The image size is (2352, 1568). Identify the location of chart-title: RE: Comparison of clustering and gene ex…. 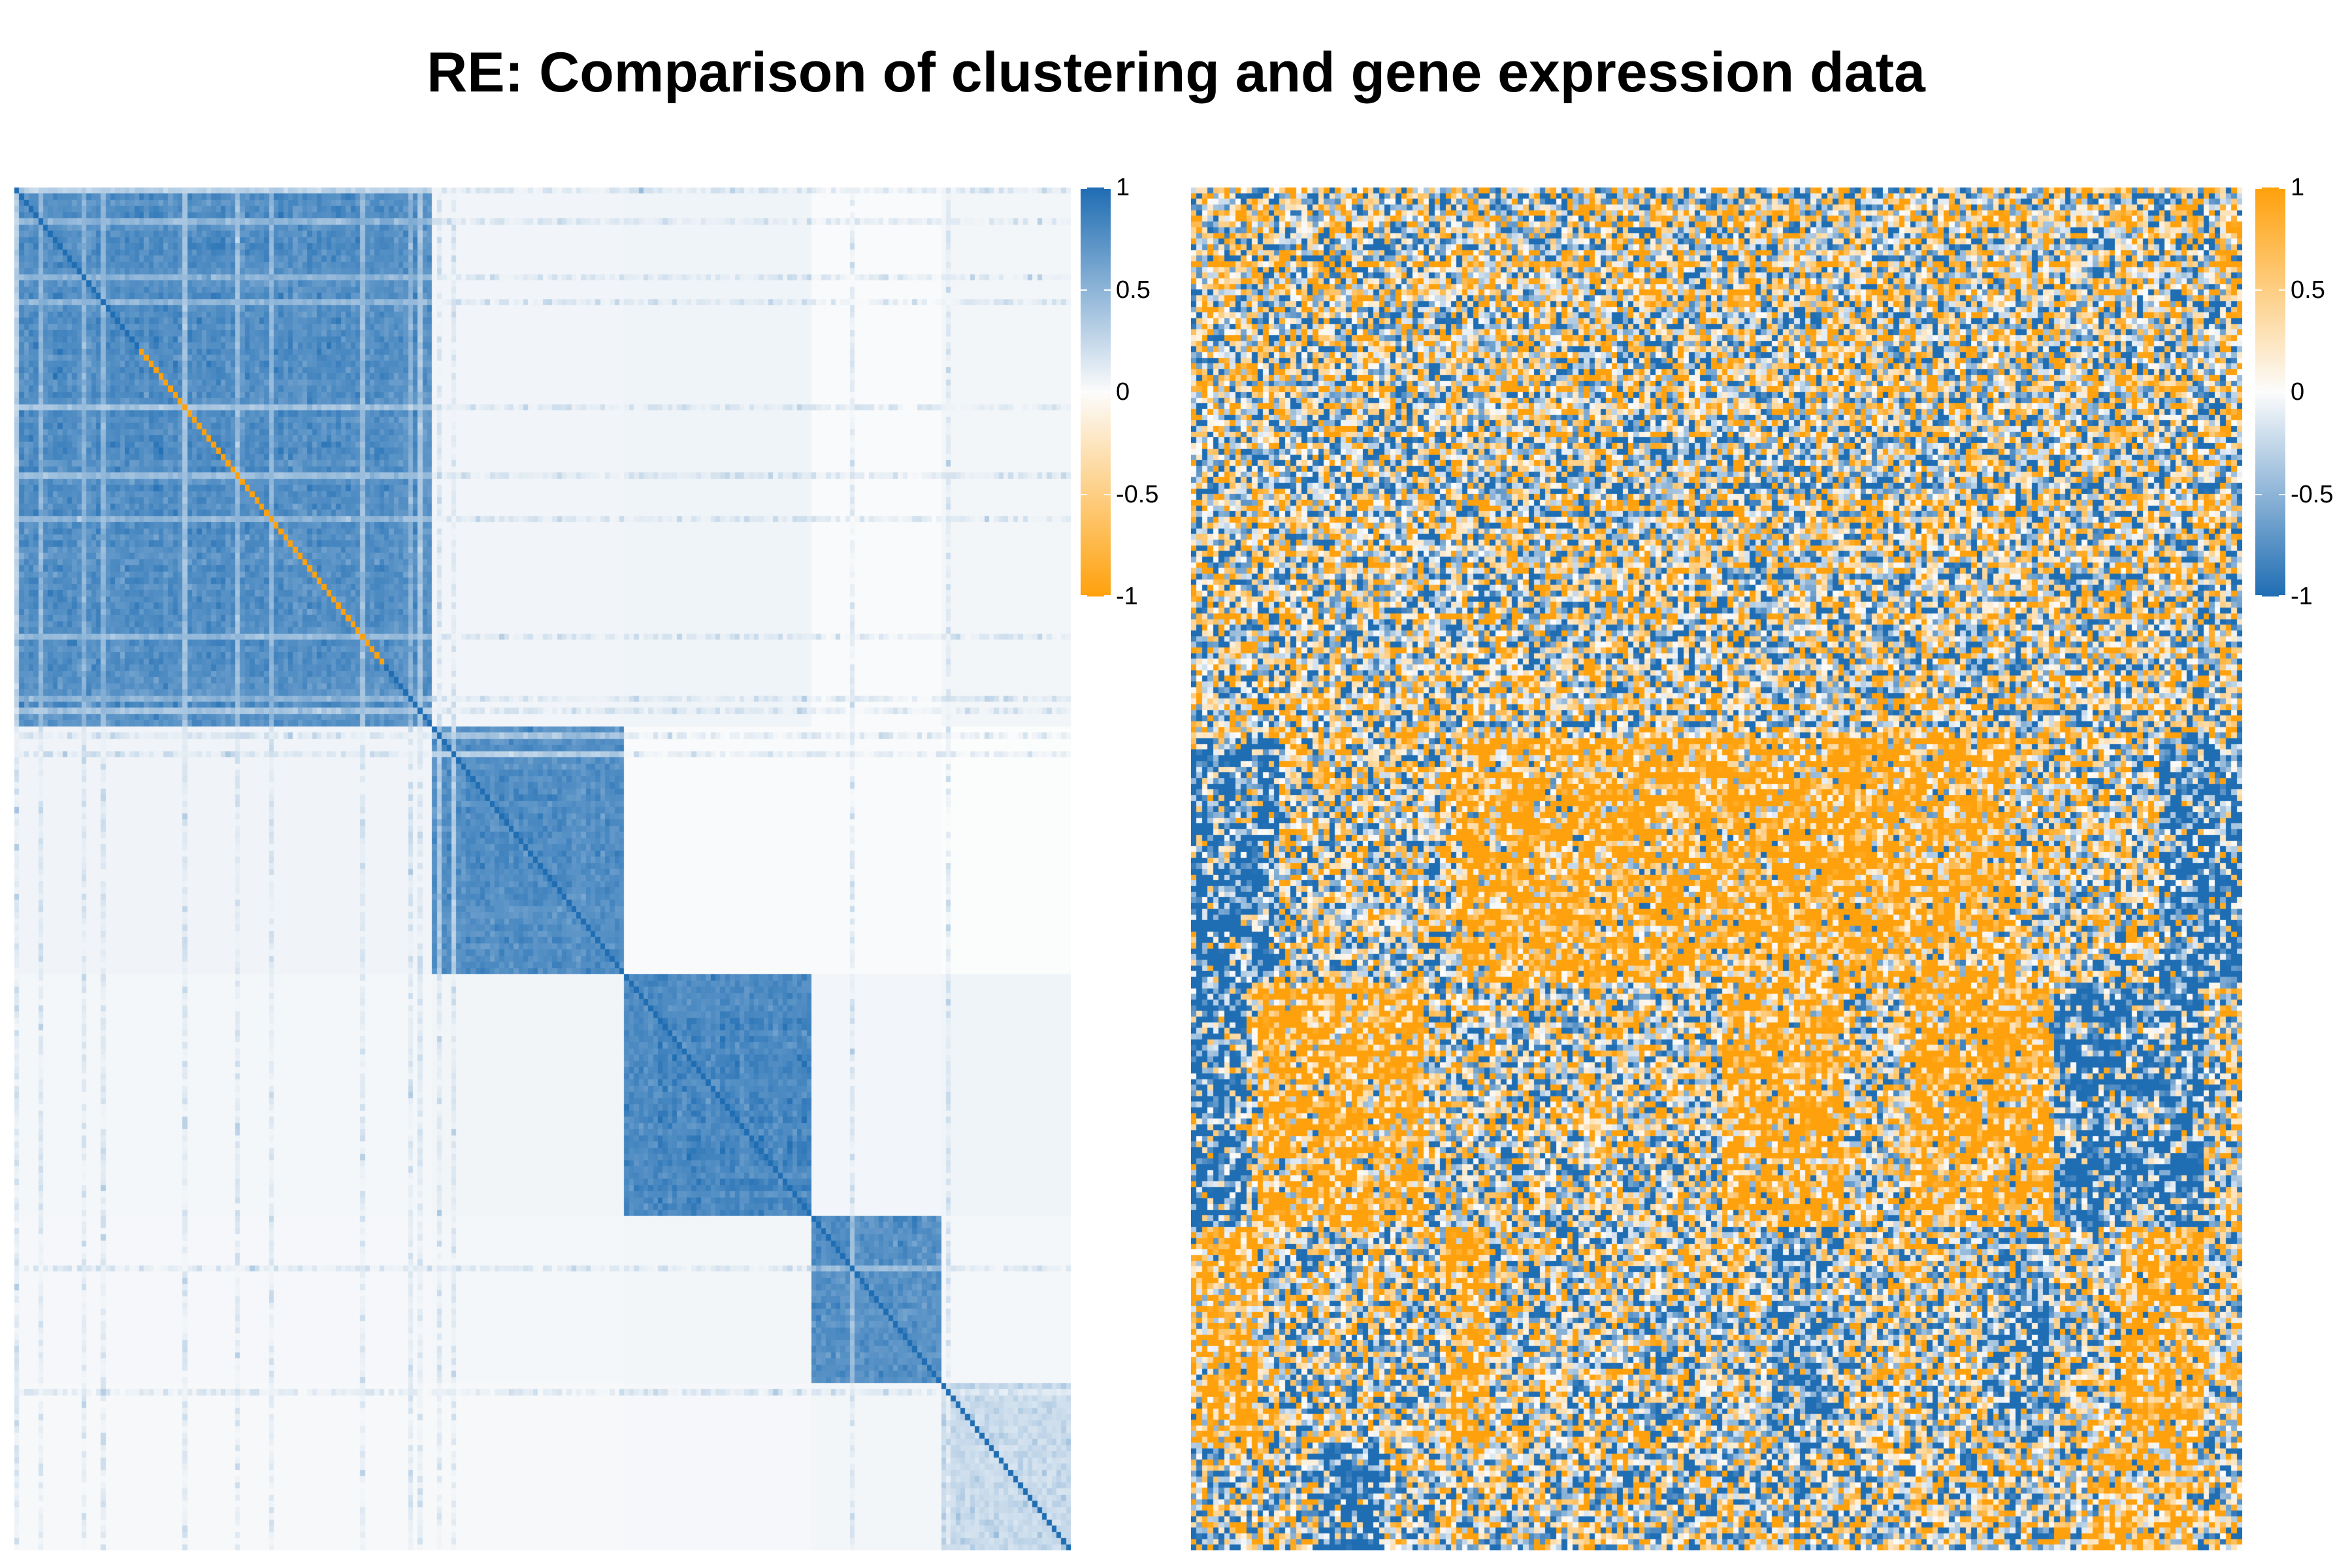
(1176, 72).